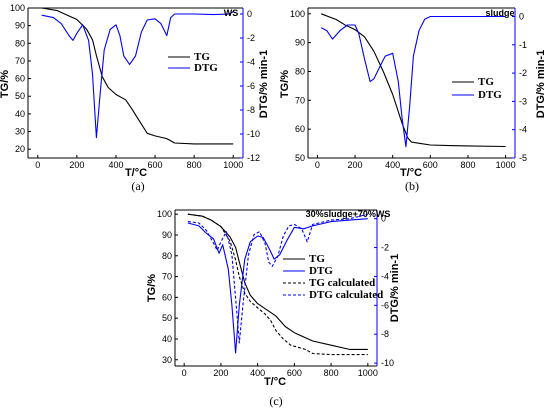 Image resolution: width=550 pixels, height=413 pixels. I want to click on series-line-tg-calculated, so click(277, 284).